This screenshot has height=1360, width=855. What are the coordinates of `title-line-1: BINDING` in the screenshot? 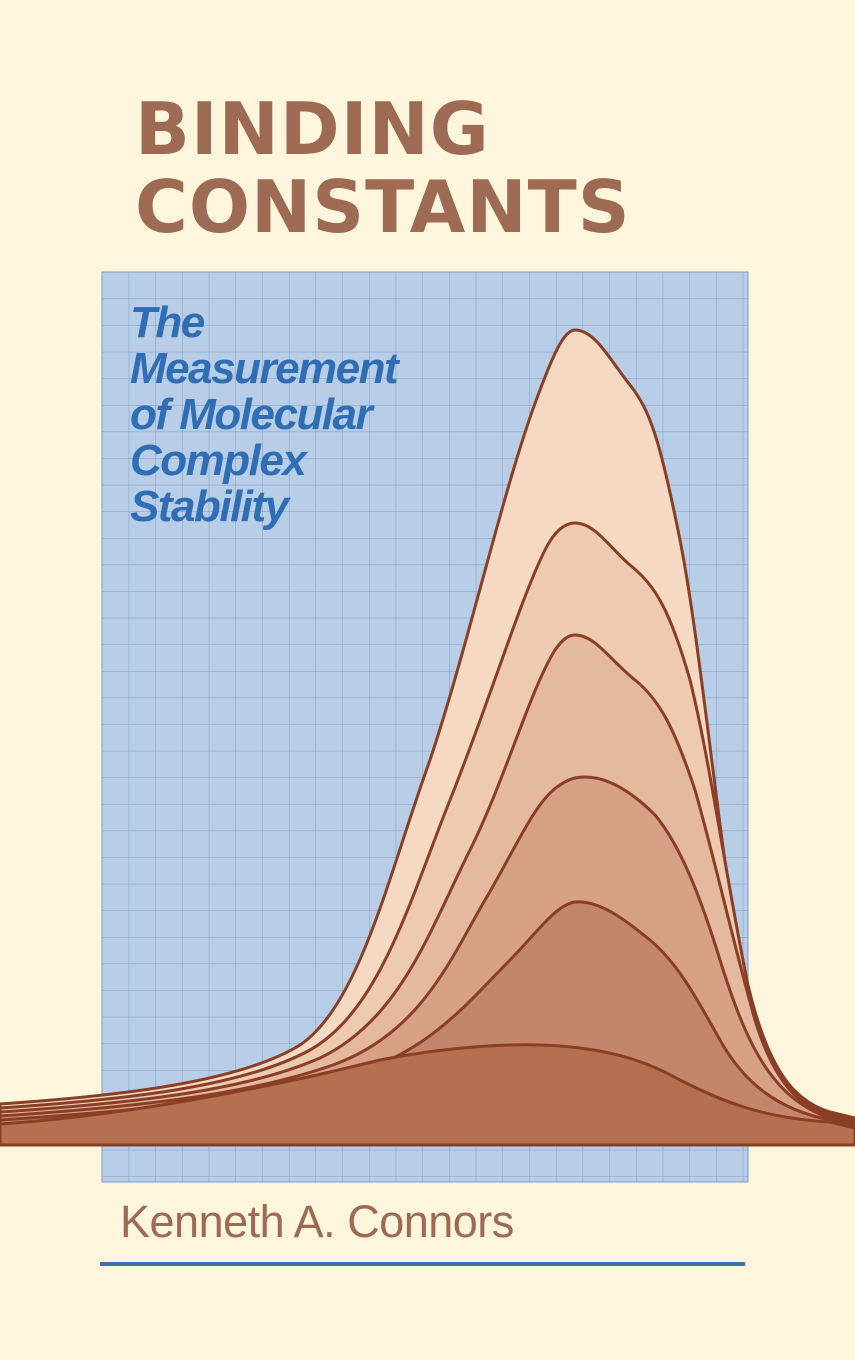 It's located at (312, 129).